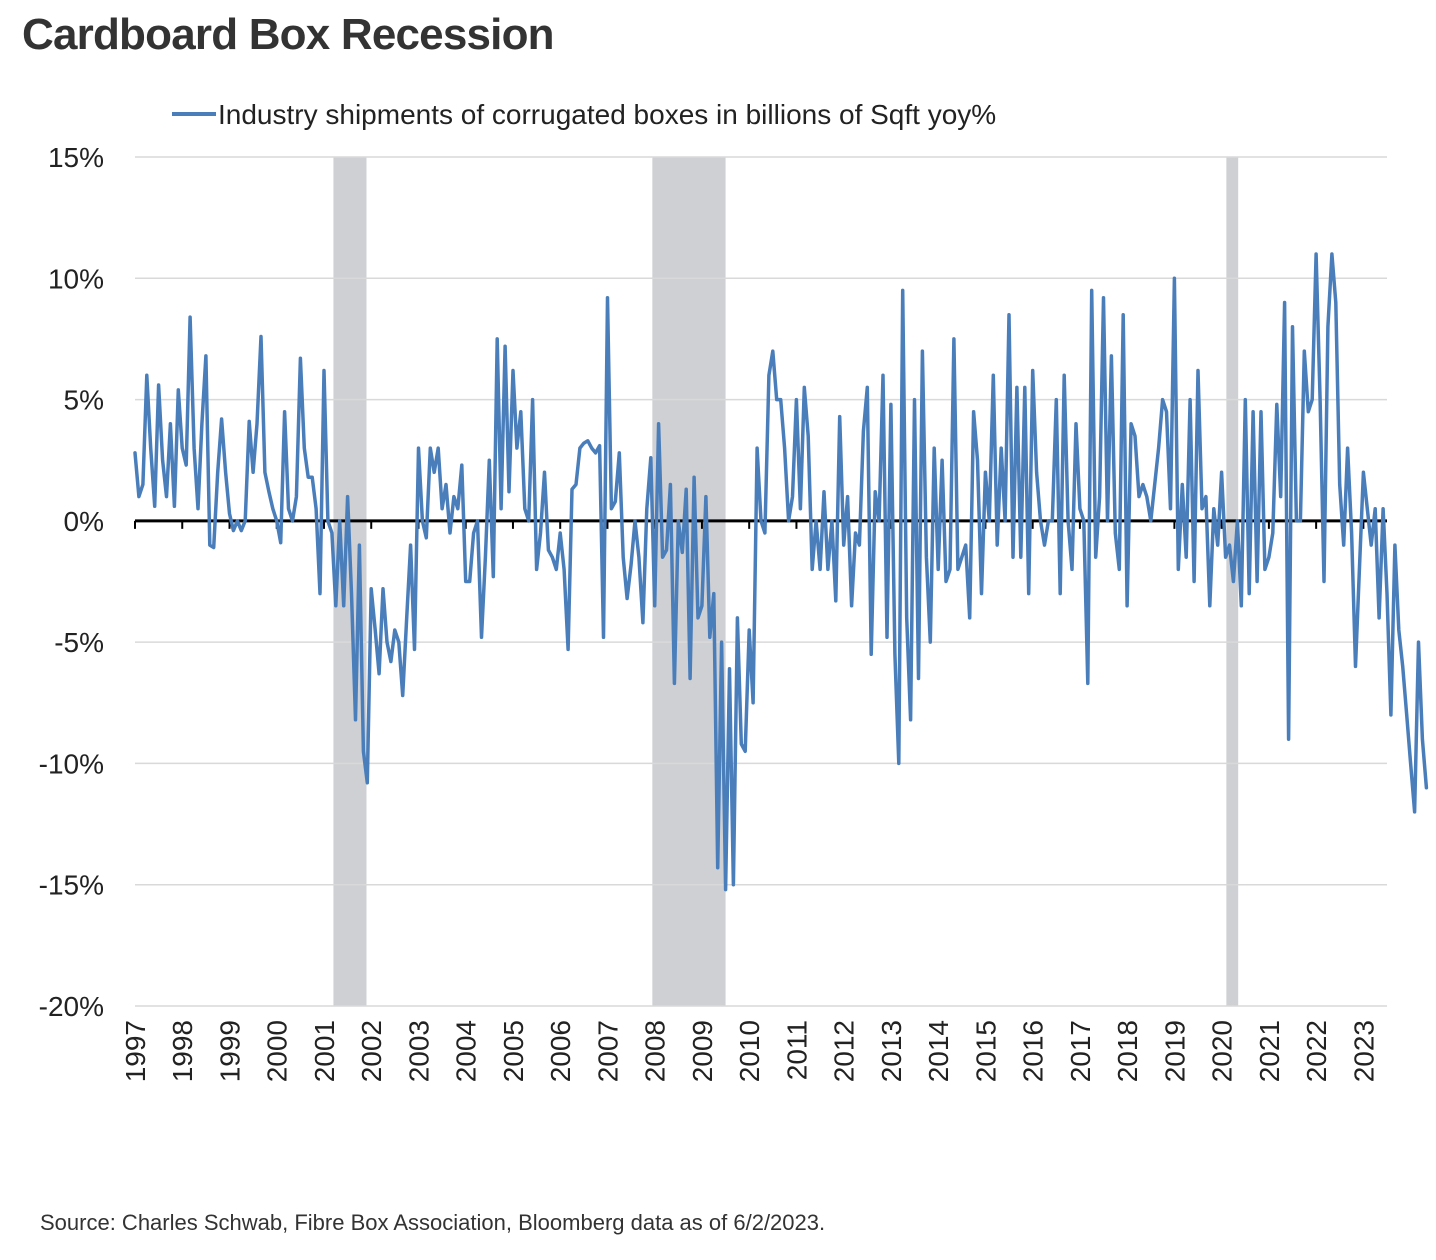 This screenshot has width=1436, height=1260. What do you see at coordinates (84, 400) in the screenshot?
I see `y-tick-label: 5%` at bounding box center [84, 400].